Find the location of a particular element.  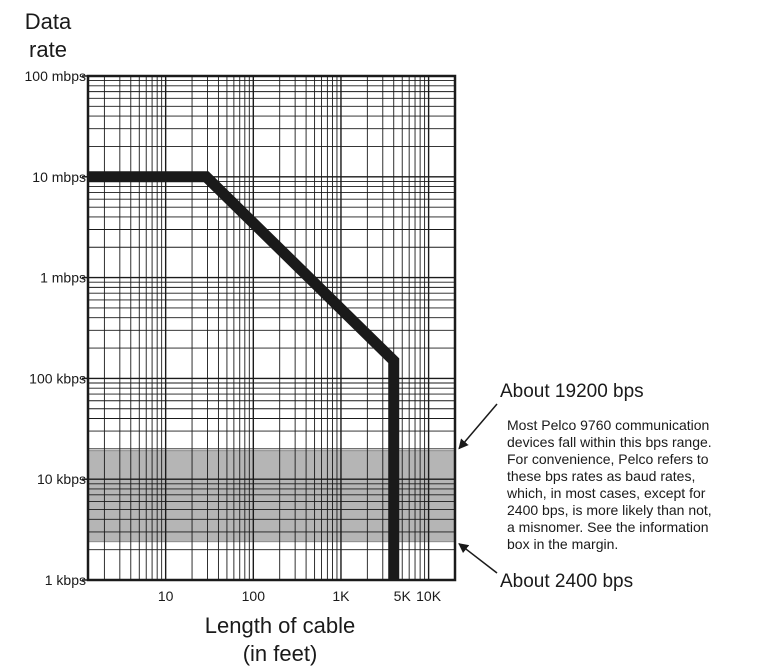

y-axis-label-line2: rate is located at coordinates (48, 49).